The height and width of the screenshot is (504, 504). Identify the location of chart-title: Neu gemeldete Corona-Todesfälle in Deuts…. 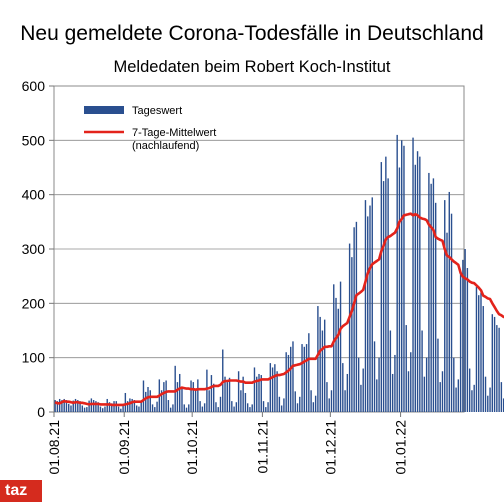
(251, 33).